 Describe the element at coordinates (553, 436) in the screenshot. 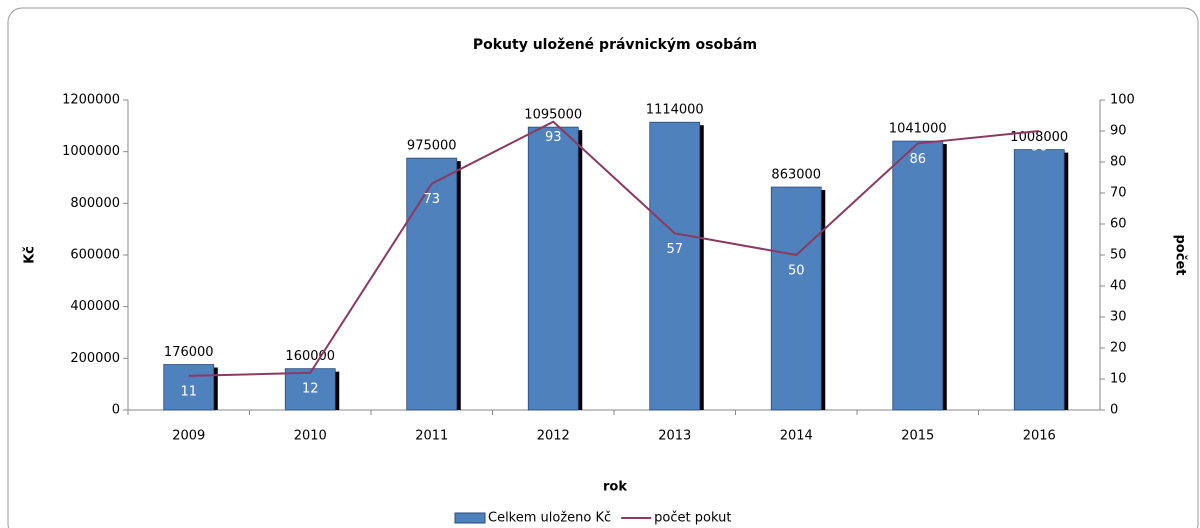

I see `x-tick-label: 2012` at that location.